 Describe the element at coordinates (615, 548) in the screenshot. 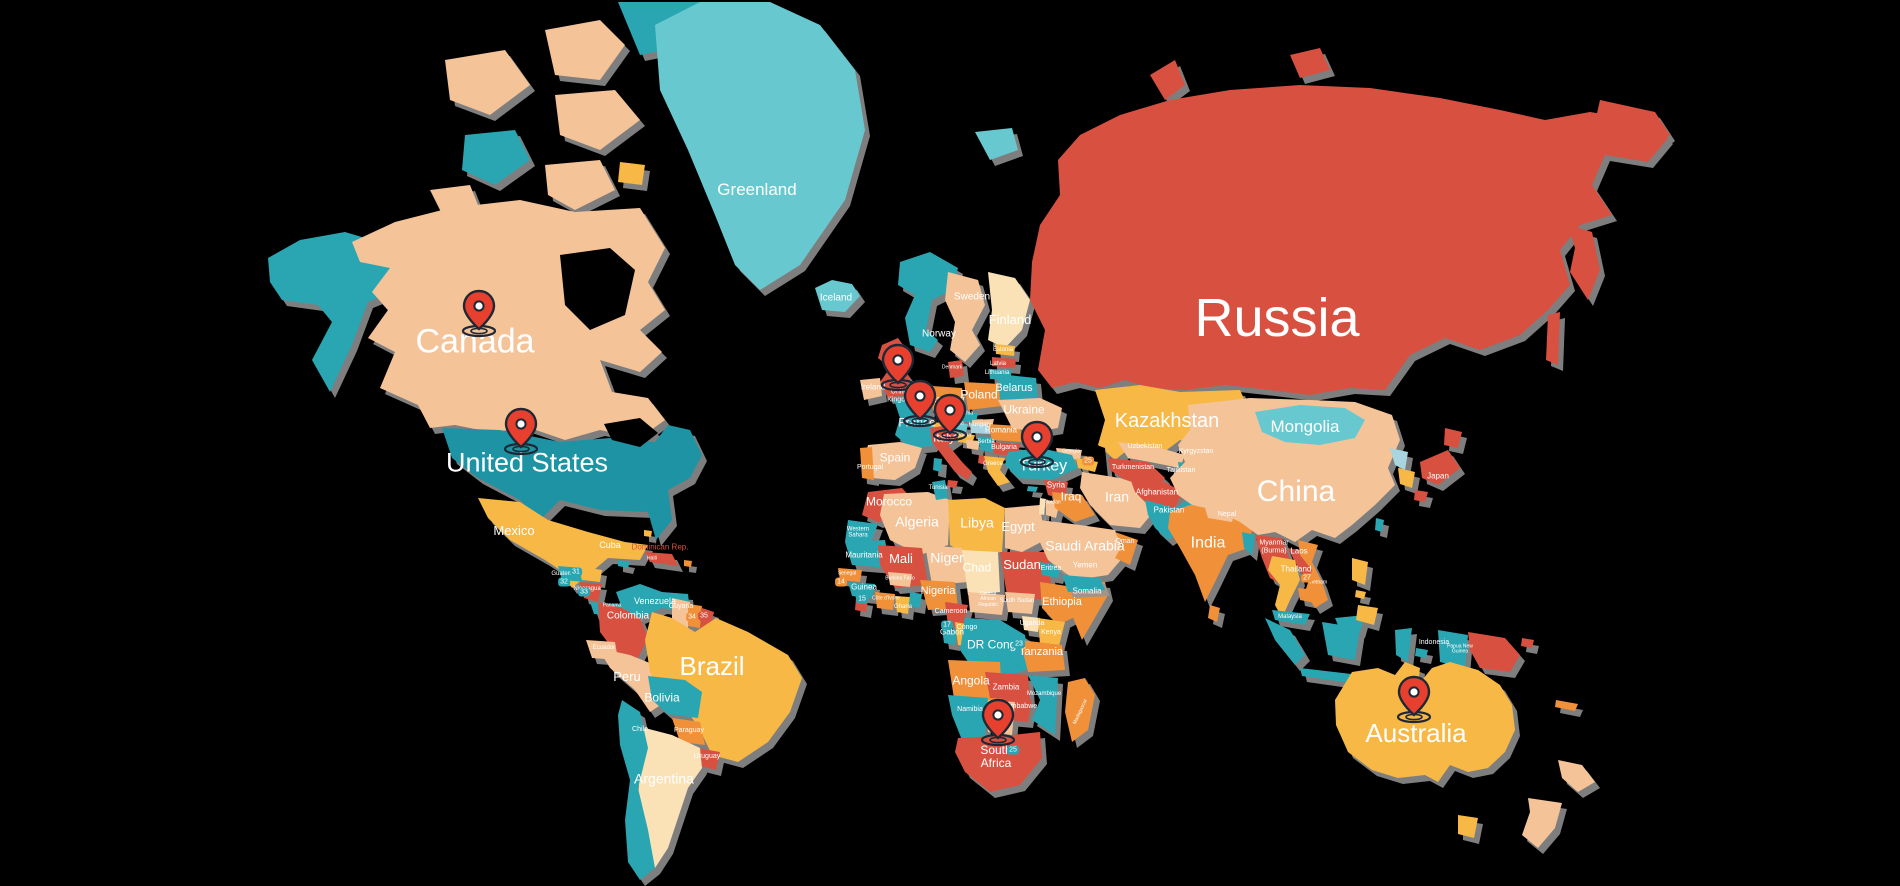

I see `country-cuba` at that location.